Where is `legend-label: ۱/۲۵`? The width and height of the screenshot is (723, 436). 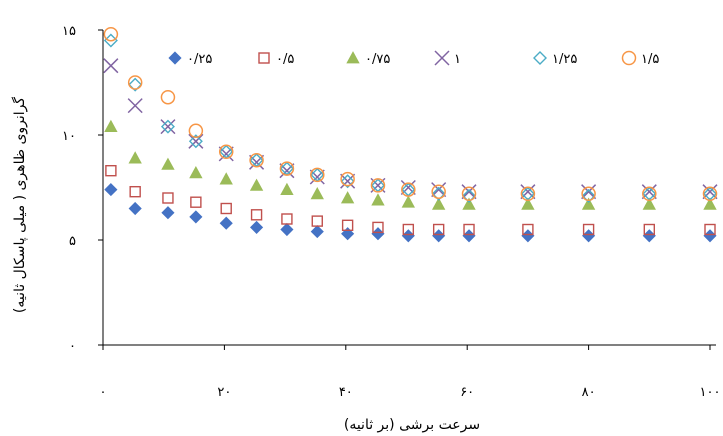
legend-label: ۱/۲۵ is located at coordinates (564, 59).